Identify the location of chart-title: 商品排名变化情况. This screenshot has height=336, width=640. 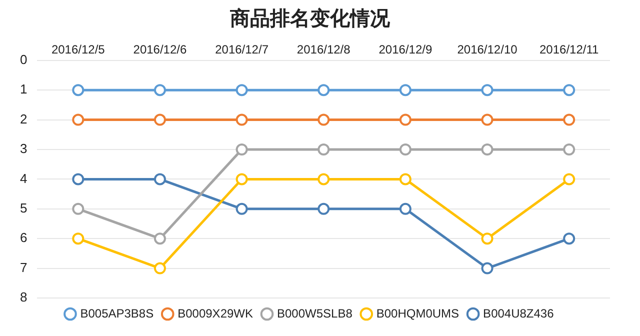
(310, 18).